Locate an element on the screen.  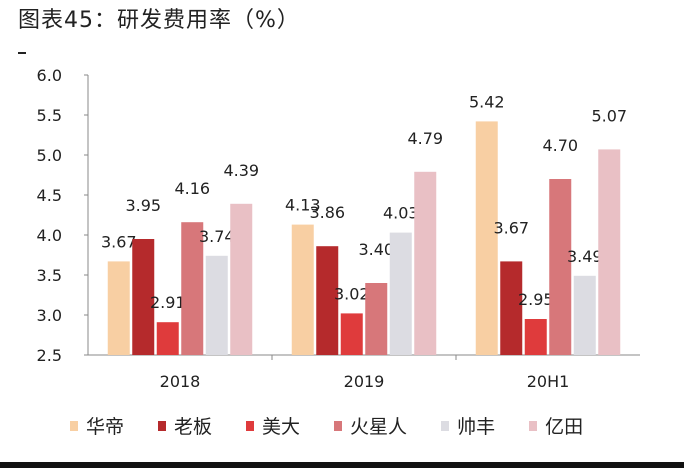
y-tick-label: 5.5 is located at coordinates (49, 115).